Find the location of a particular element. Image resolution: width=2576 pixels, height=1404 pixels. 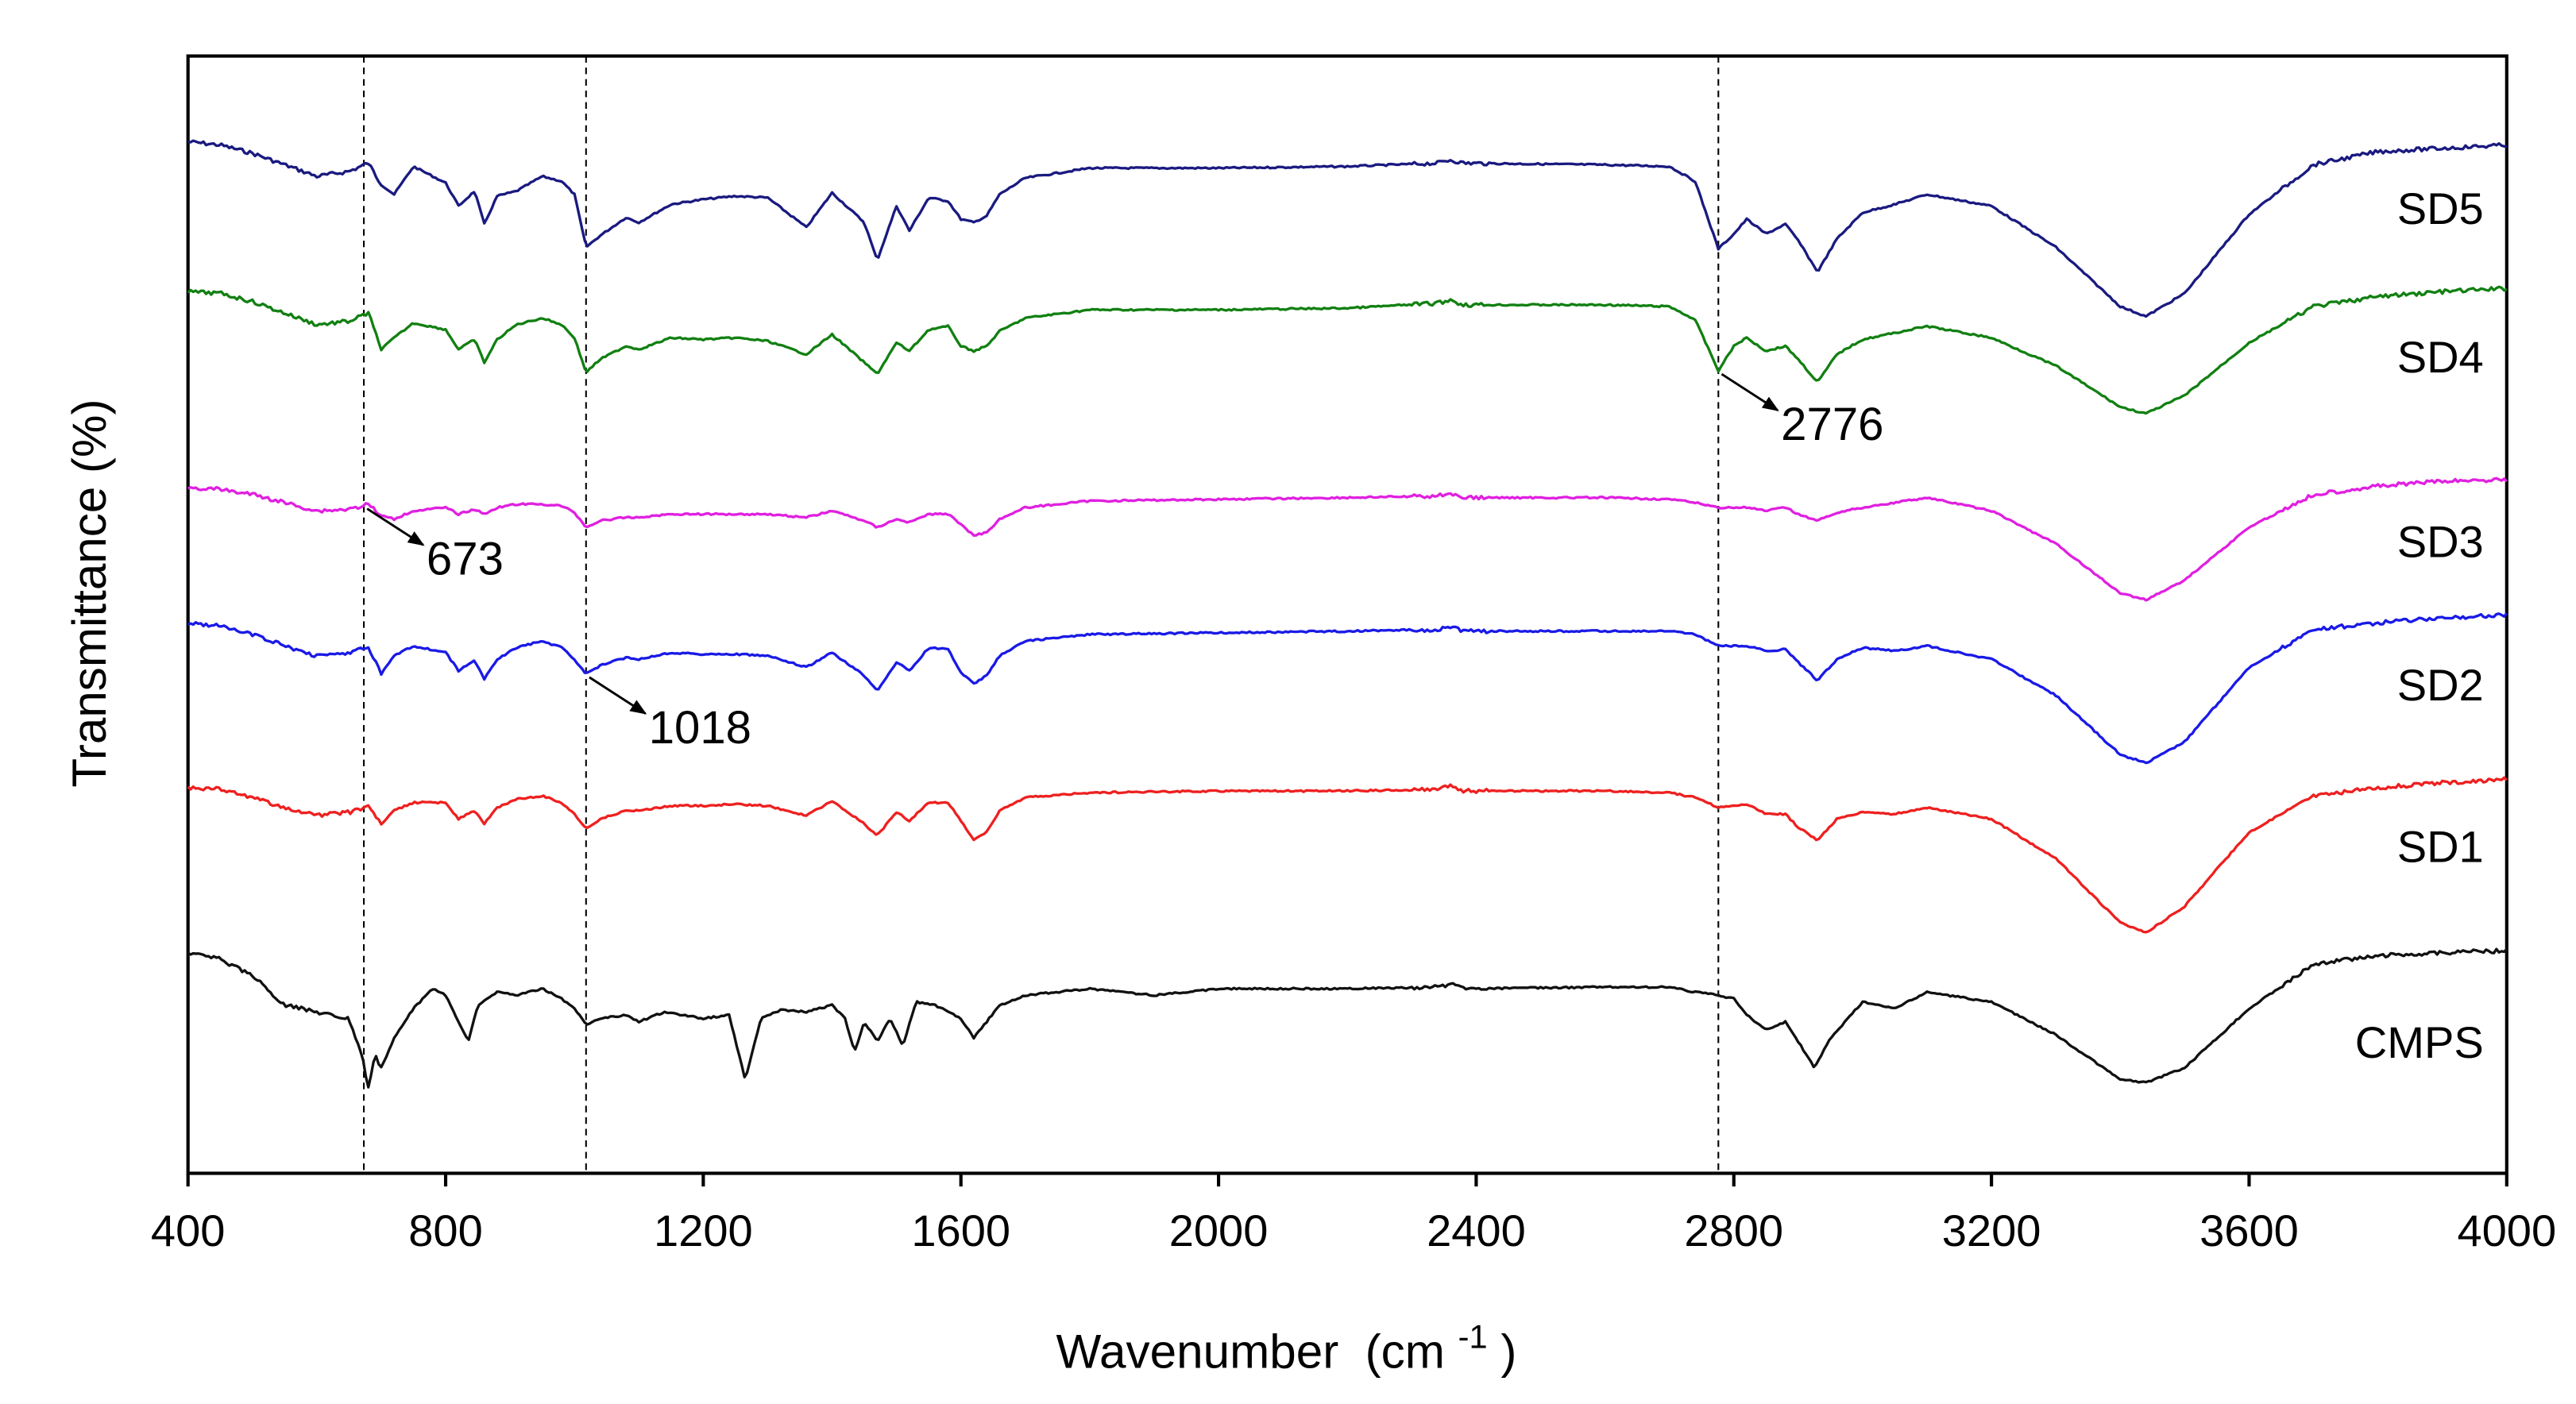

x-tick-label: 2400 is located at coordinates (1477, 1230).